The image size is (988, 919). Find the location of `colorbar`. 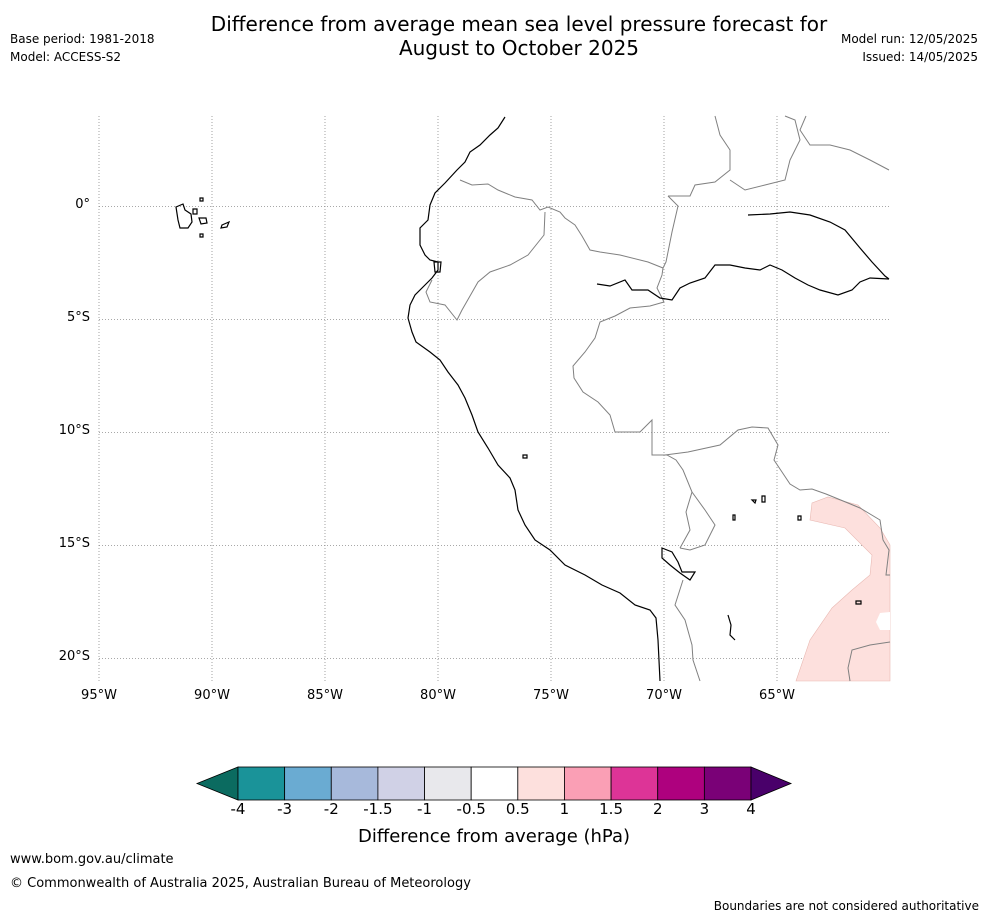

colorbar is located at coordinates (494, 783).